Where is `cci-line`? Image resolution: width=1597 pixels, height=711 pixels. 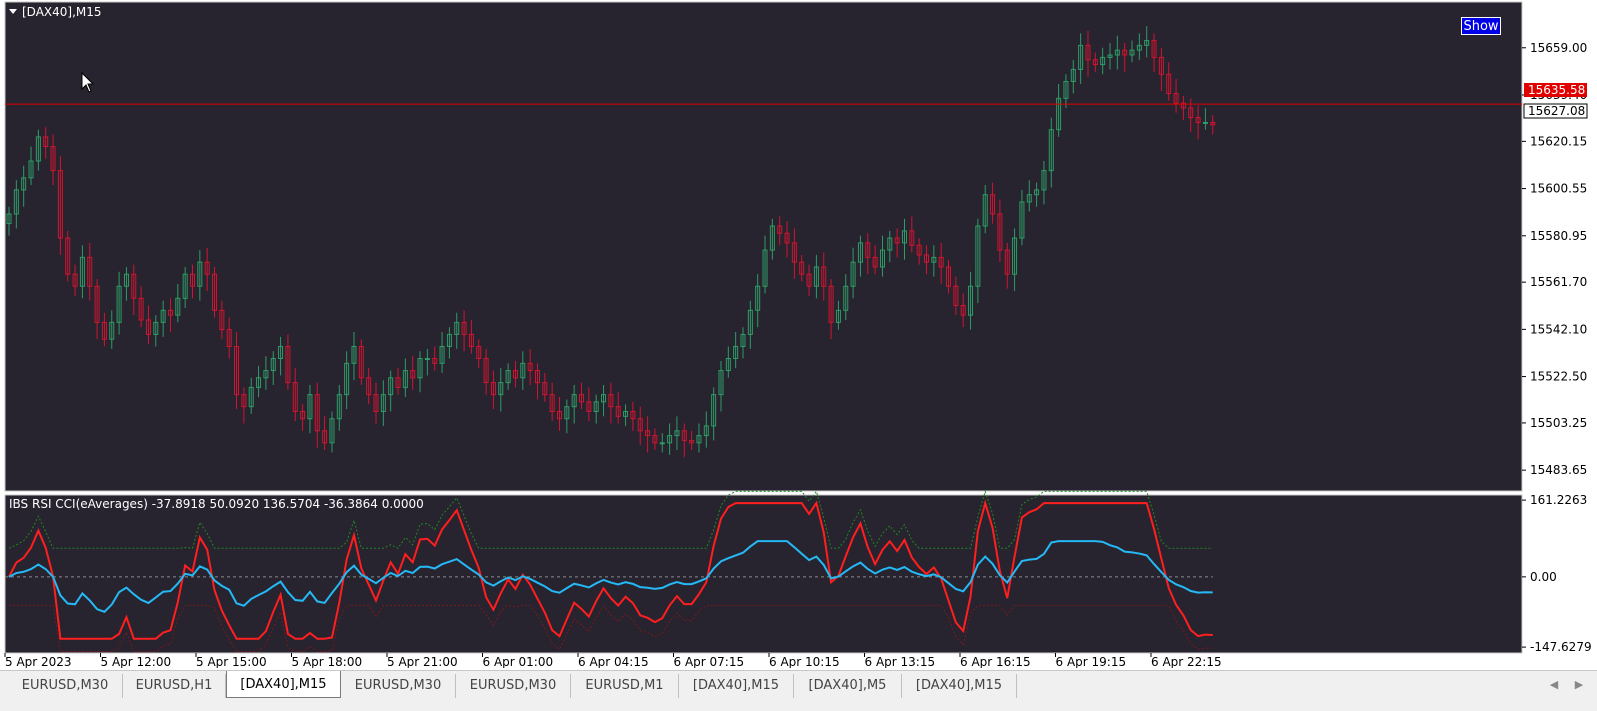
cci-line is located at coordinates (610, 569).